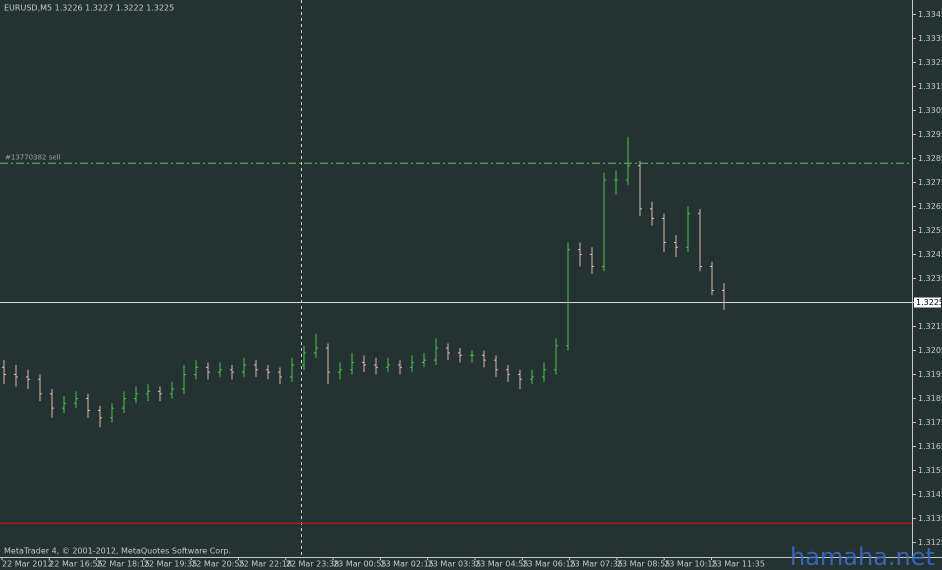 The width and height of the screenshot is (942, 570). What do you see at coordinates (930, 182) in the screenshot?
I see `y-tick-label: 1.3275` at bounding box center [930, 182].